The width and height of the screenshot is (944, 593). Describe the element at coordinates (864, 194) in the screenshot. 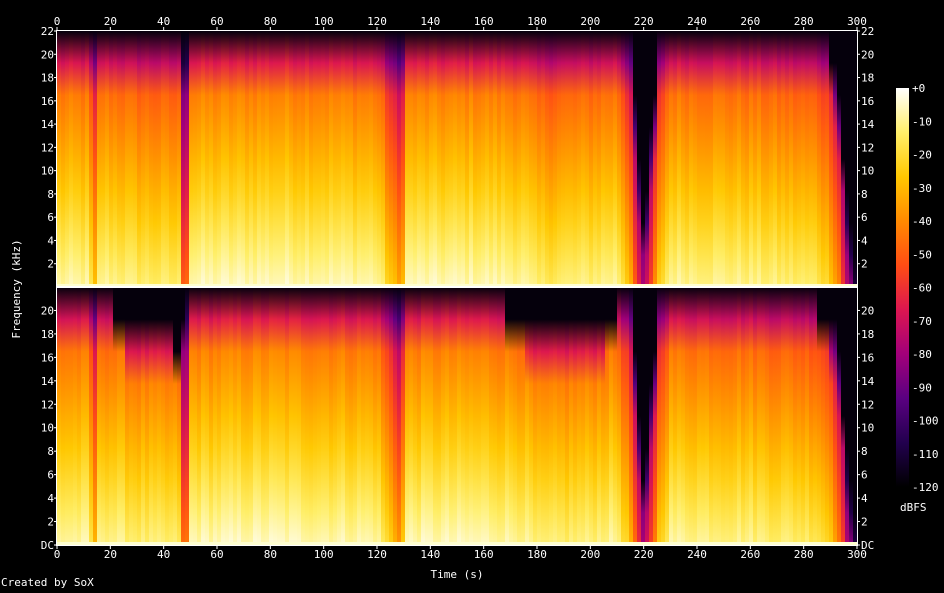

I see `y-tick-label-right: 8` at that location.